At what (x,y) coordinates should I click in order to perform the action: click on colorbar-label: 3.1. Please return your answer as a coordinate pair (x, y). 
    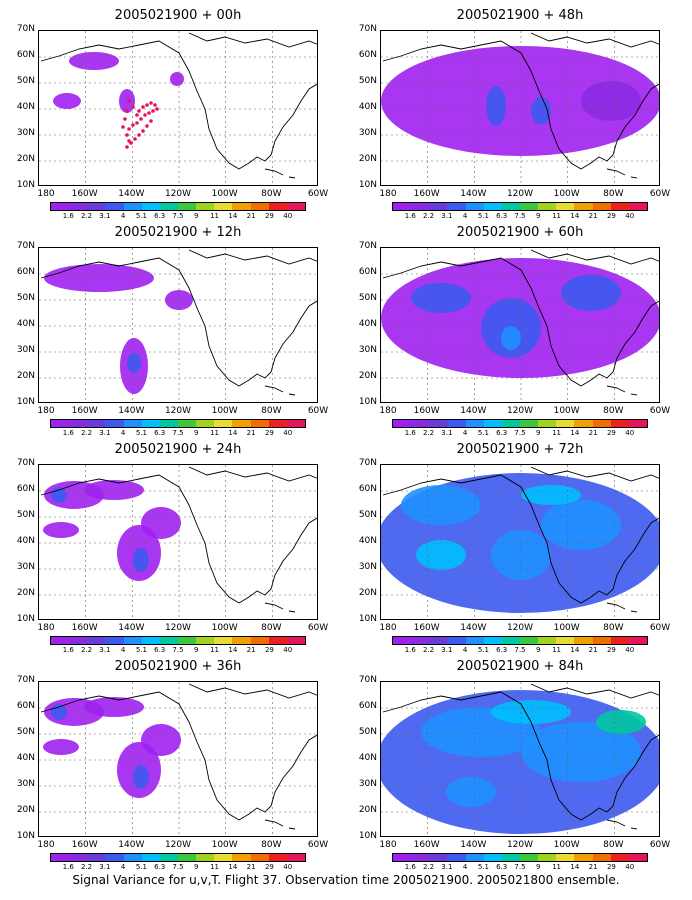
    Looking at the image, I should click on (447, 650).